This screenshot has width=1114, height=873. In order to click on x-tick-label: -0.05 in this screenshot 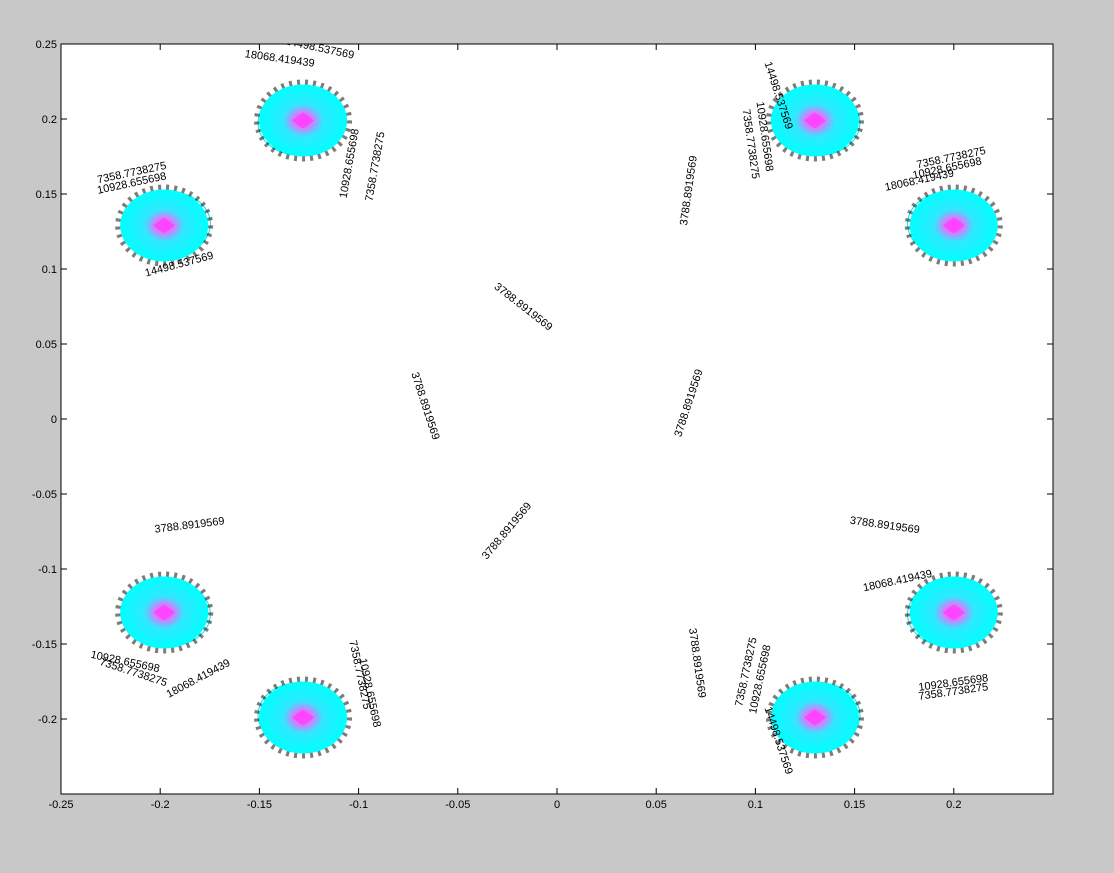, I will do `click(457, 805)`.